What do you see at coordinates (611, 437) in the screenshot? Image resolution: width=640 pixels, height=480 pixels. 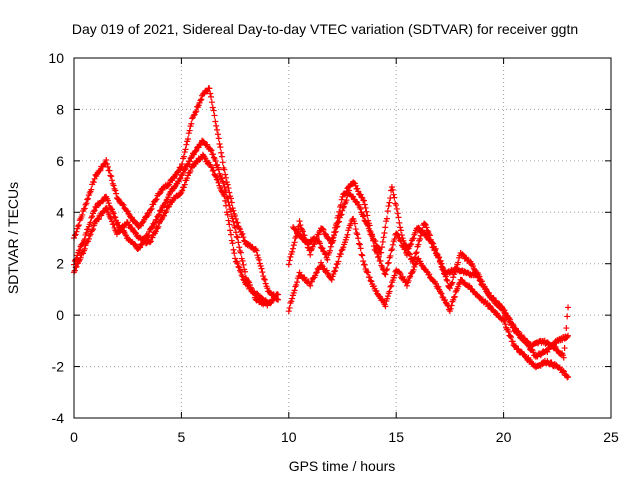 I see `x-tick-label: 25` at bounding box center [611, 437].